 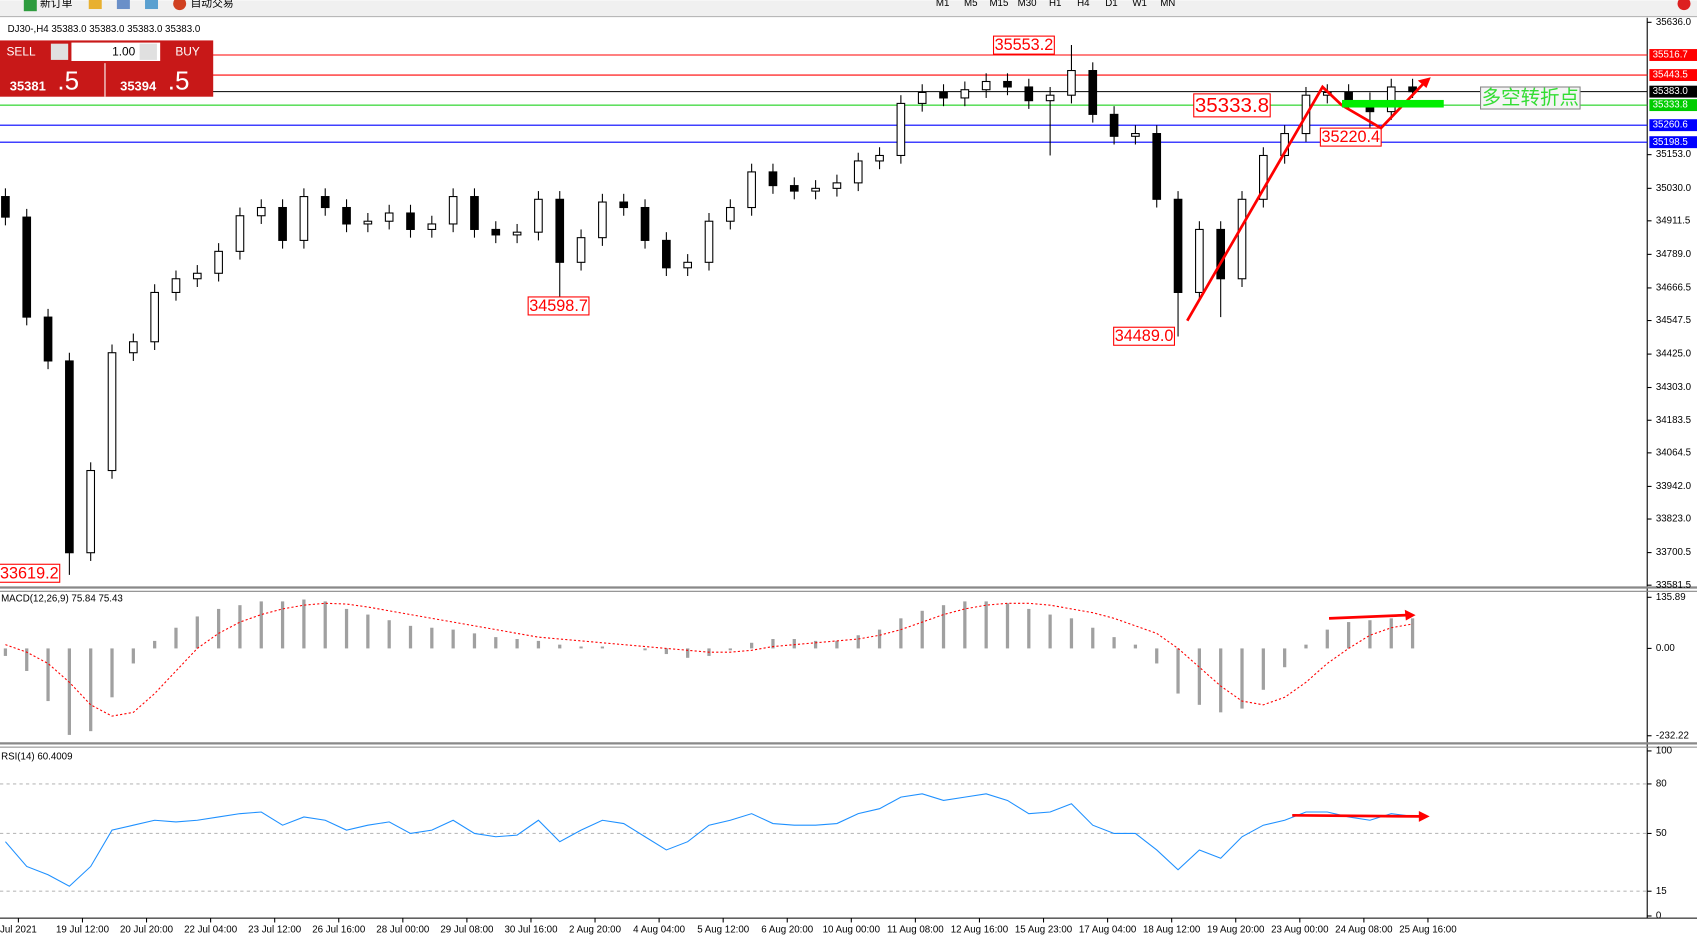 What do you see at coordinates (1659, 916) in the screenshot?
I see `y-tick-label: 0` at bounding box center [1659, 916].